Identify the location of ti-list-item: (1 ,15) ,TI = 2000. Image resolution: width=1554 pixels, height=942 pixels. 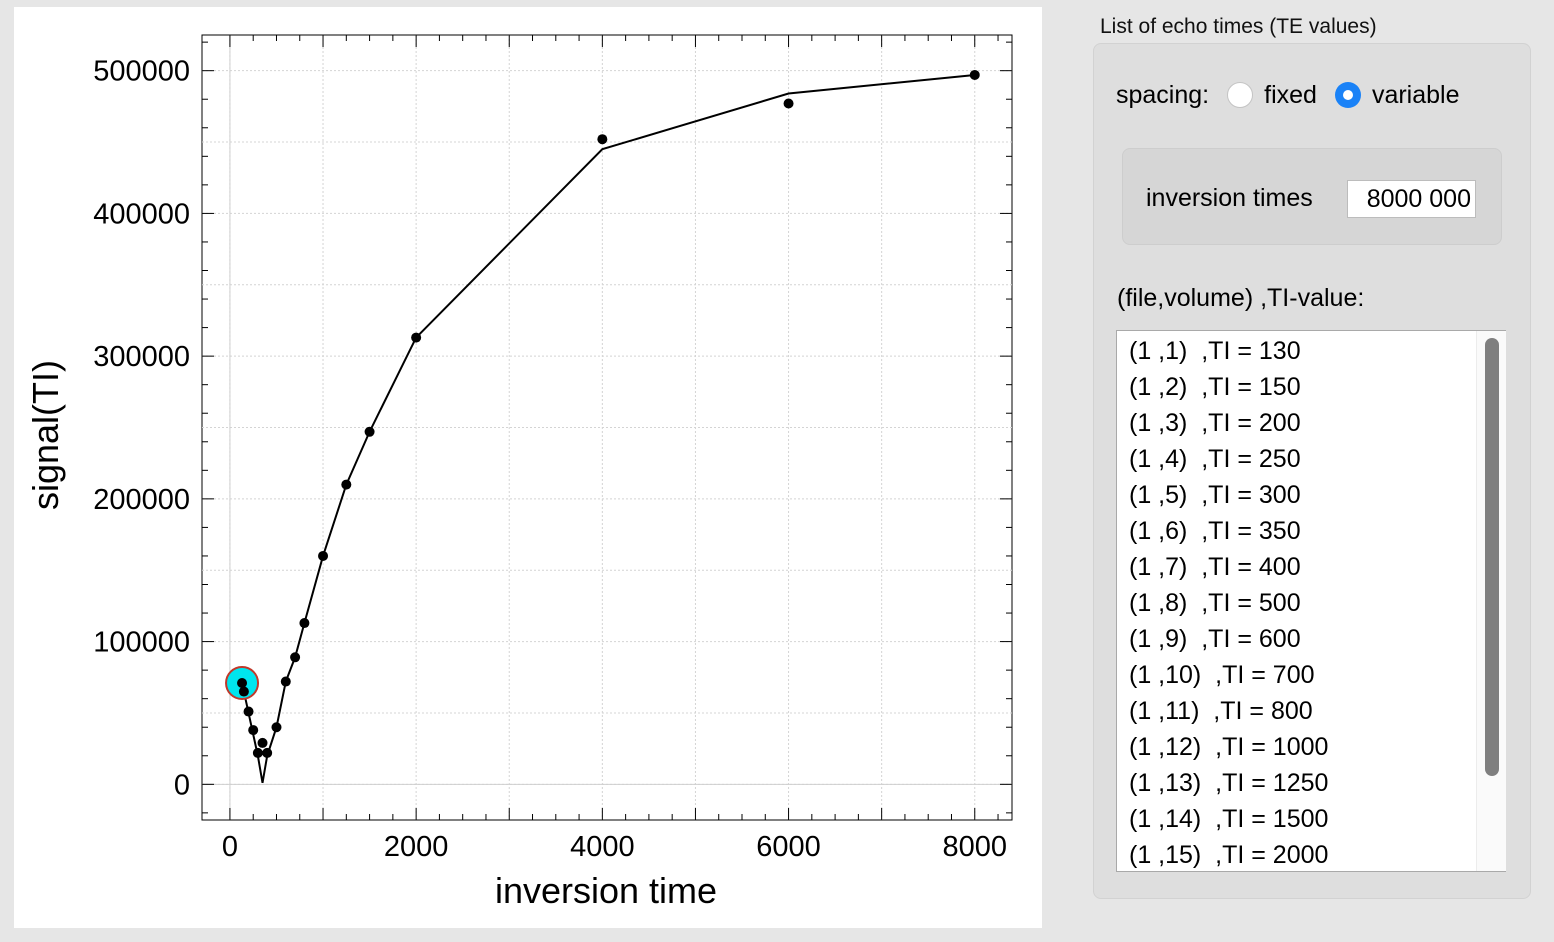
(1229, 855).